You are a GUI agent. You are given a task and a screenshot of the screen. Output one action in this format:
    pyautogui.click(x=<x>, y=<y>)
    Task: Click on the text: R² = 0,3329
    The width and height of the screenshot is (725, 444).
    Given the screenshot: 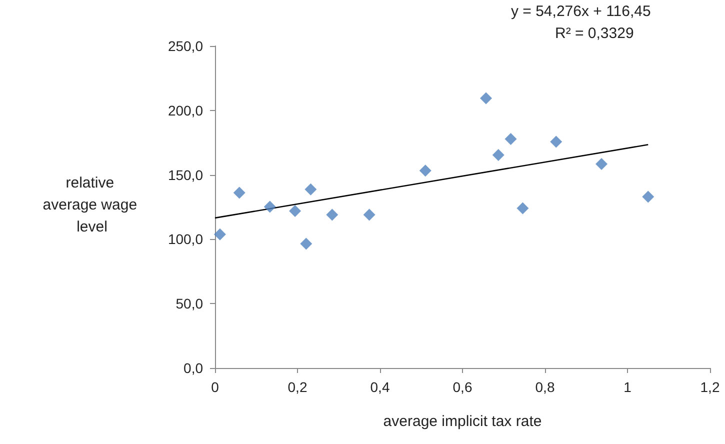 What is the action you would take?
    pyautogui.click(x=594, y=33)
    